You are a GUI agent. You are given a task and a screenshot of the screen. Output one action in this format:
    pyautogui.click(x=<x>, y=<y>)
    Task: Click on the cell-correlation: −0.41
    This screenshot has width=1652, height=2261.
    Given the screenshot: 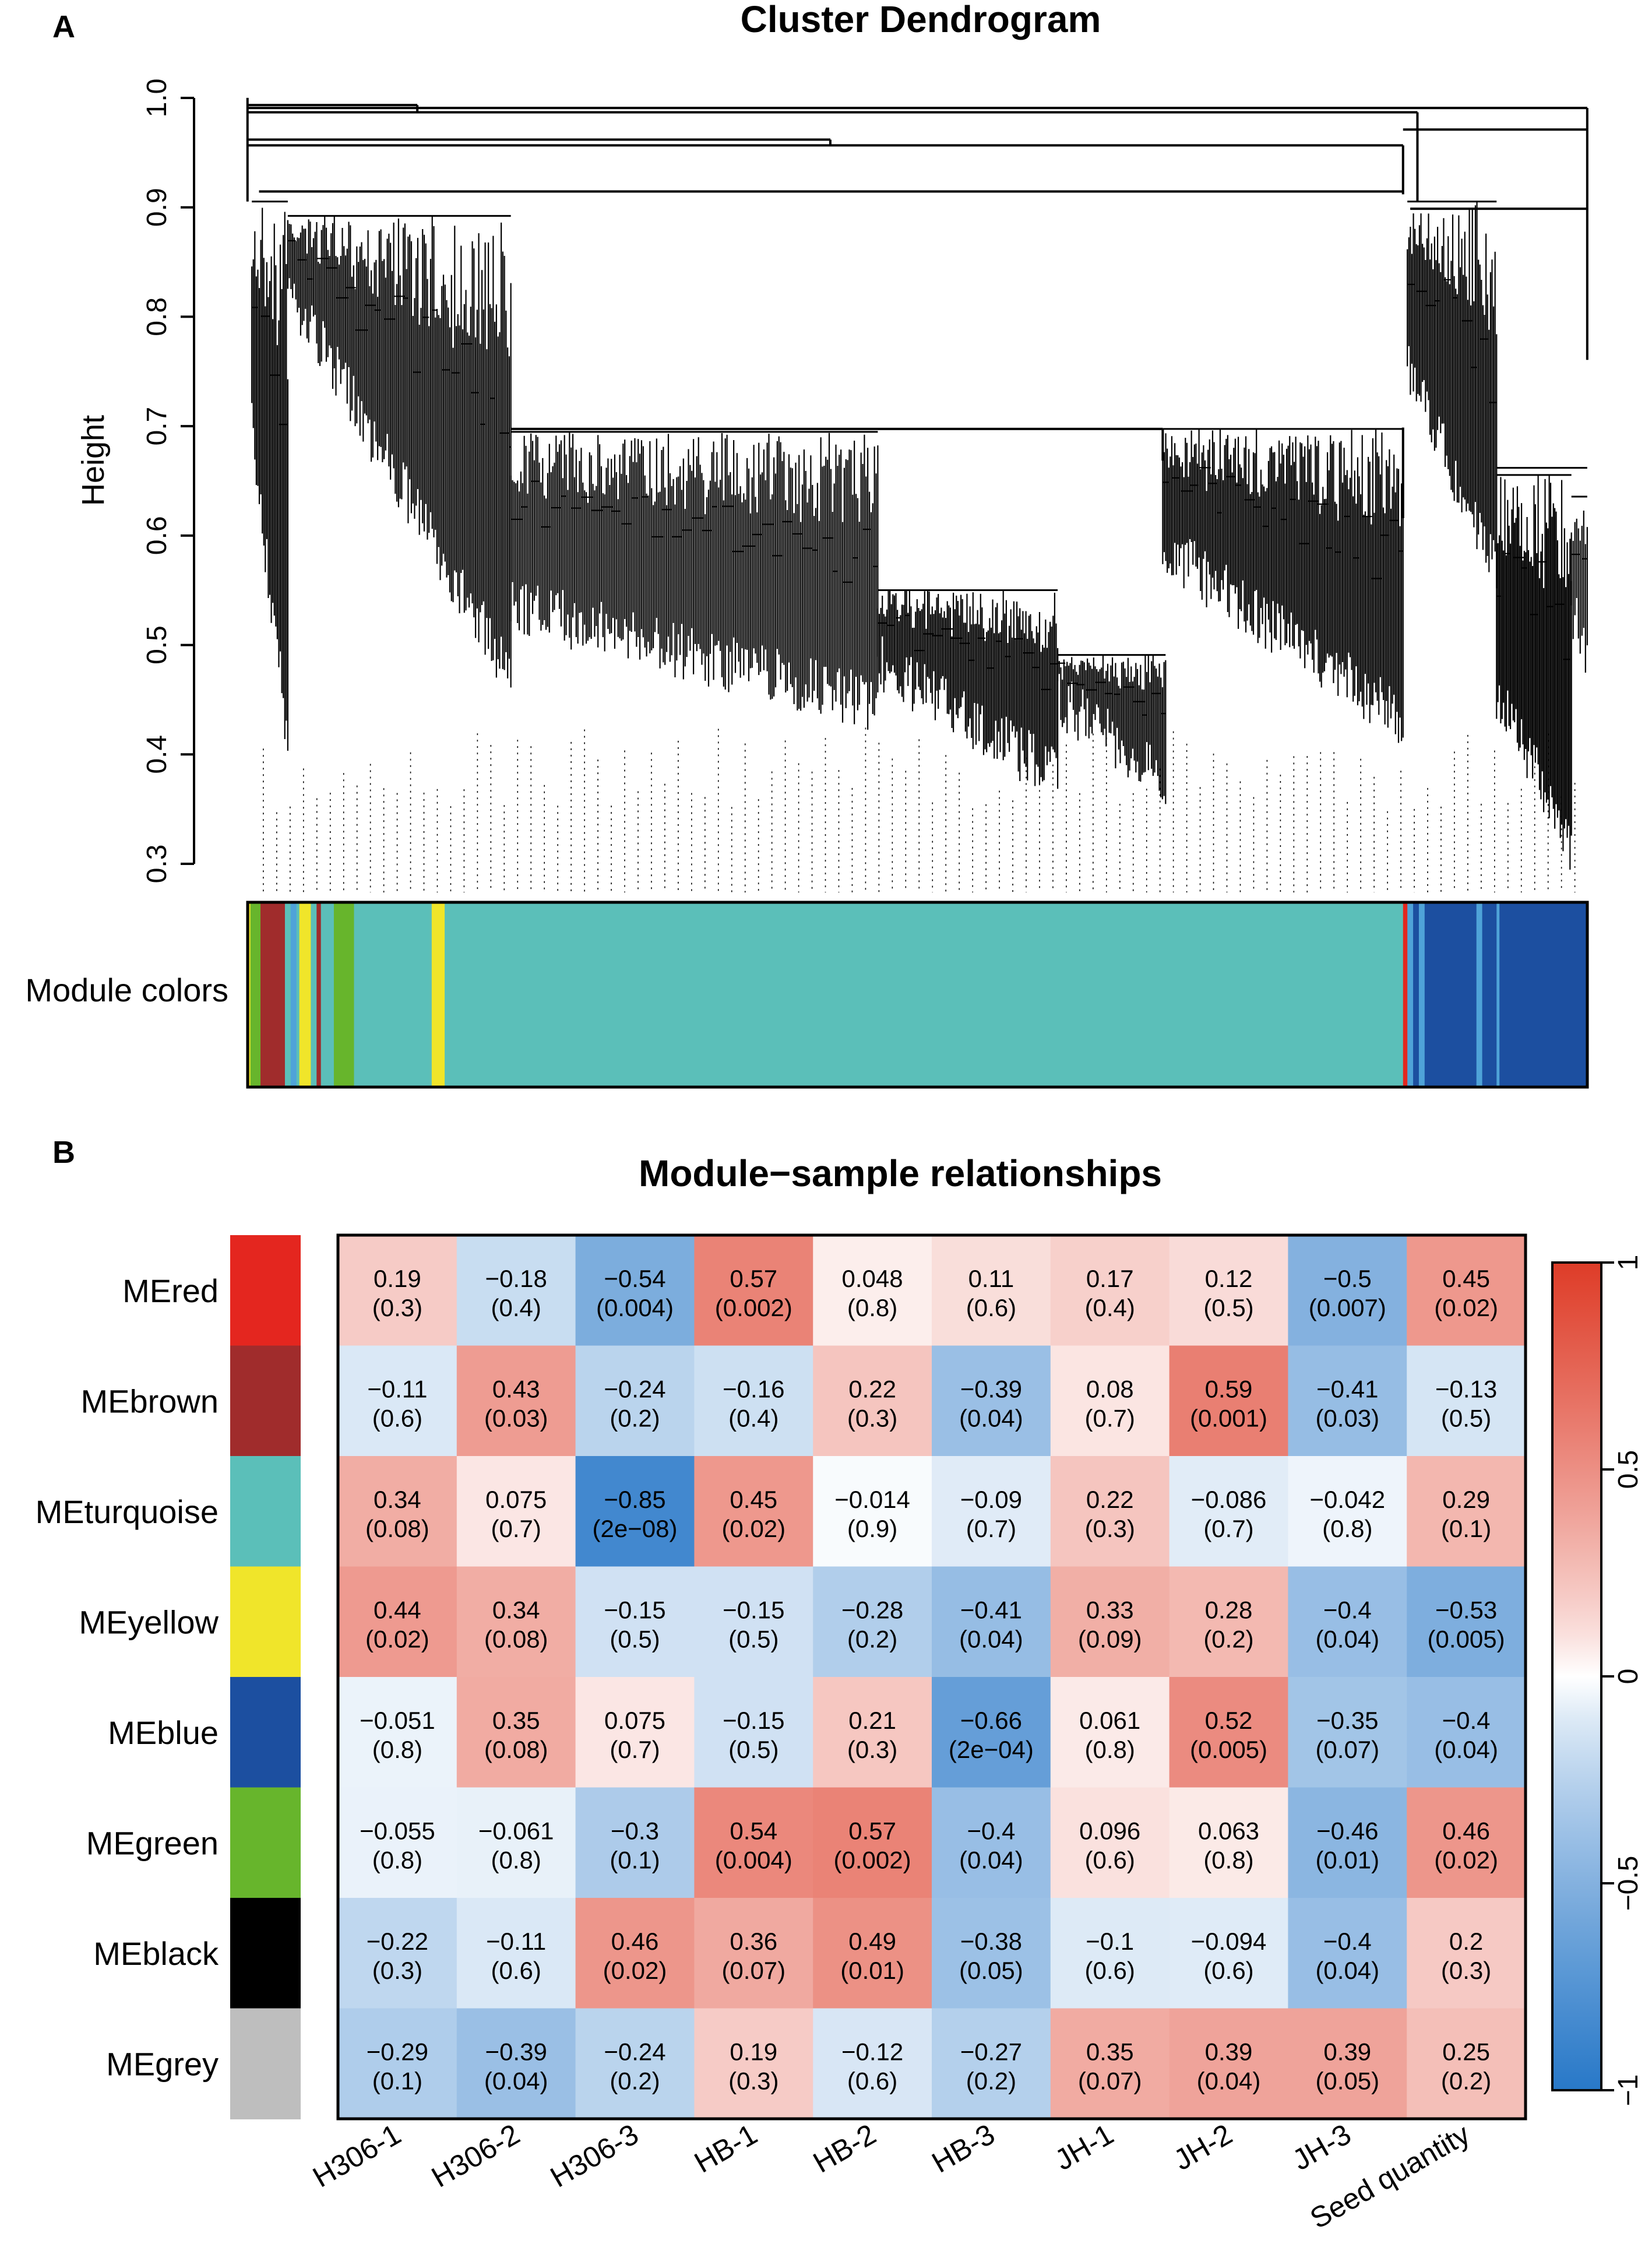 What is the action you would take?
    pyautogui.click(x=991, y=1610)
    